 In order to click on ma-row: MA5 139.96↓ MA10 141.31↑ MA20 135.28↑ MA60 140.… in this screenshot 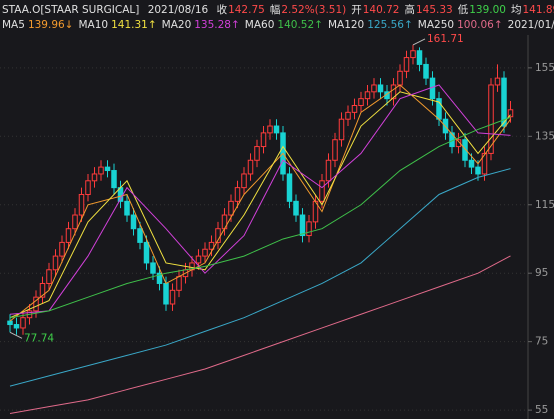, I will do `click(278, 24)`.